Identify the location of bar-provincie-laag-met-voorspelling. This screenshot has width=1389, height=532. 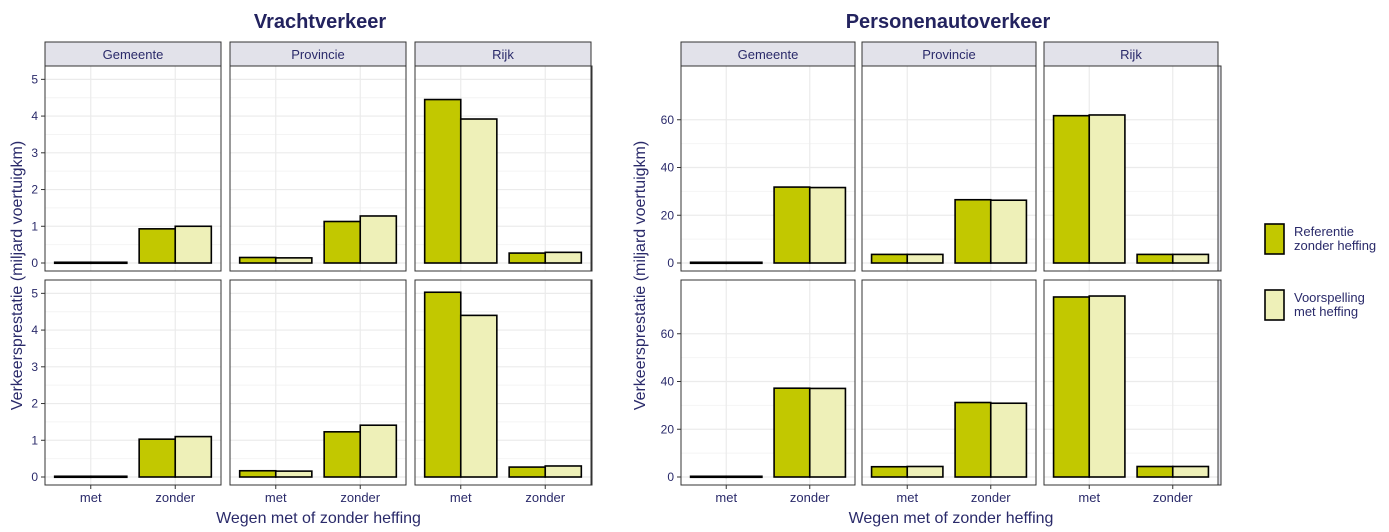
(293, 260).